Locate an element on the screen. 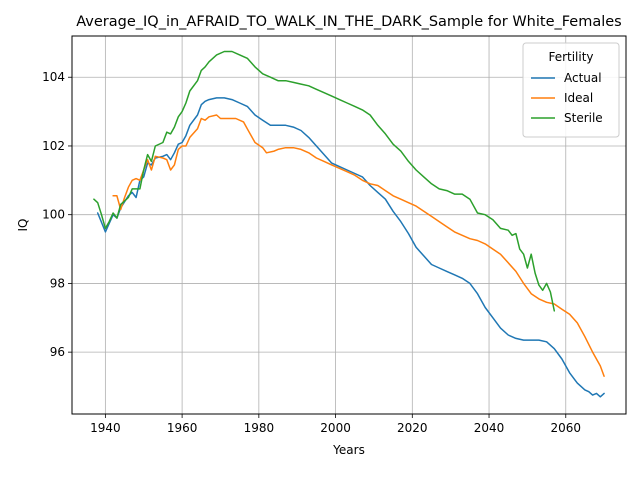 The image size is (640, 480). legend-label-sterile: Sterile is located at coordinates (583, 118).